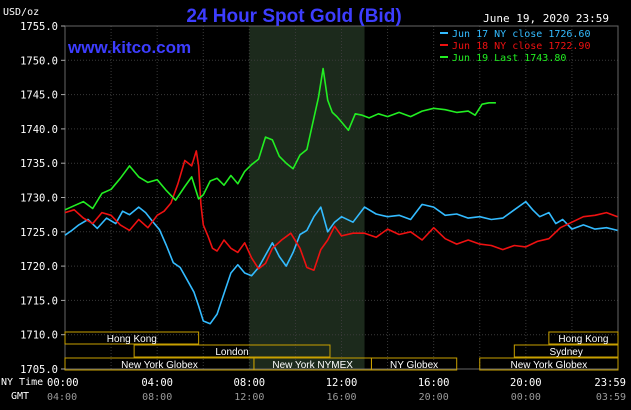  Describe the element at coordinates (250, 383) in the screenshot. I see `x-tick-label-ny: 08:00` at that location.